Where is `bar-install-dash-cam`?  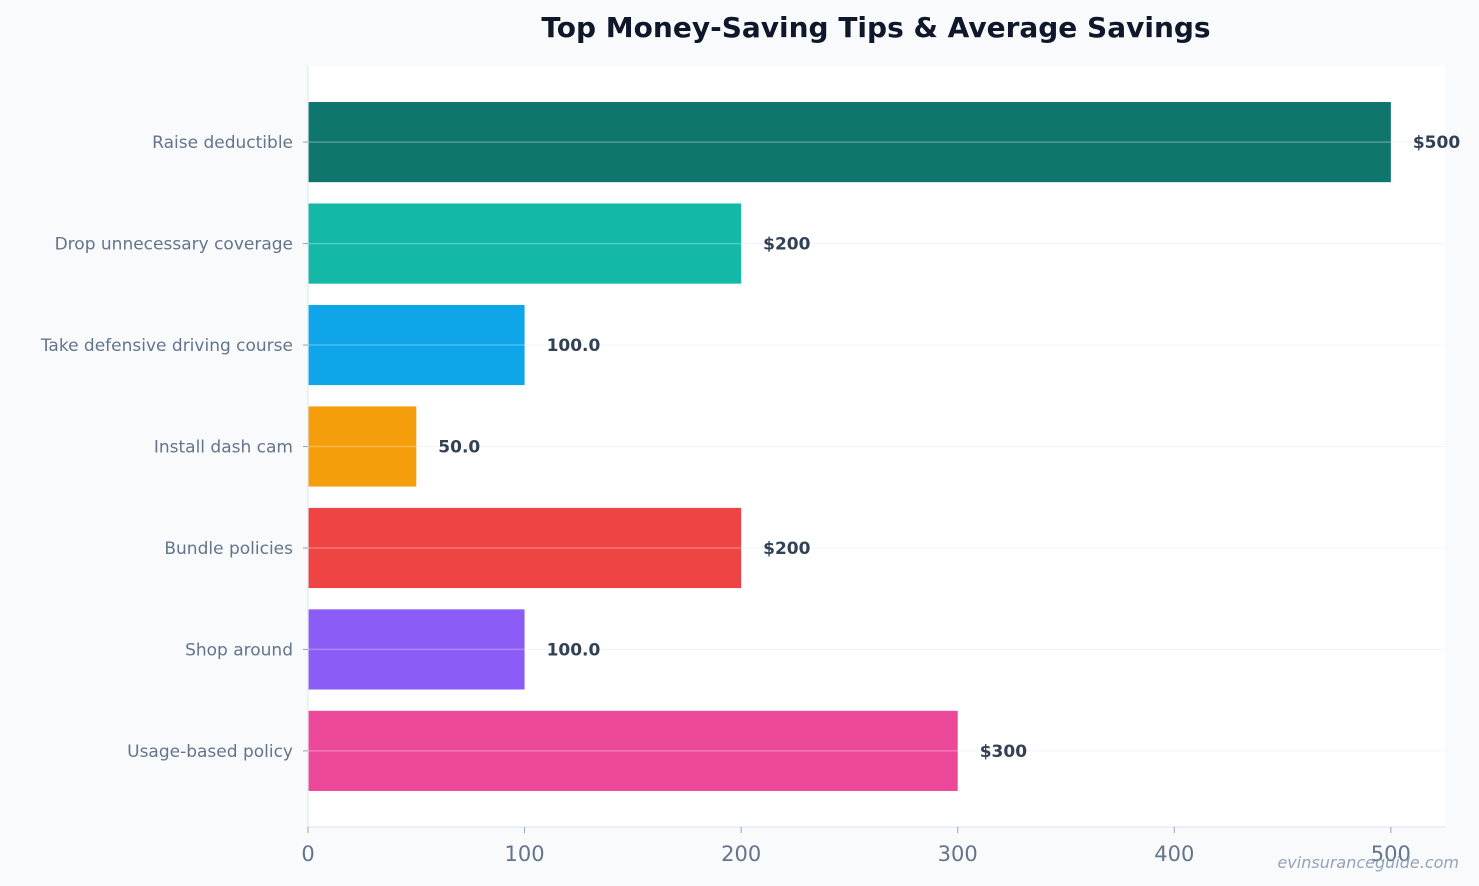
bar-install-dash-cam is located at coordinates (362, 446).